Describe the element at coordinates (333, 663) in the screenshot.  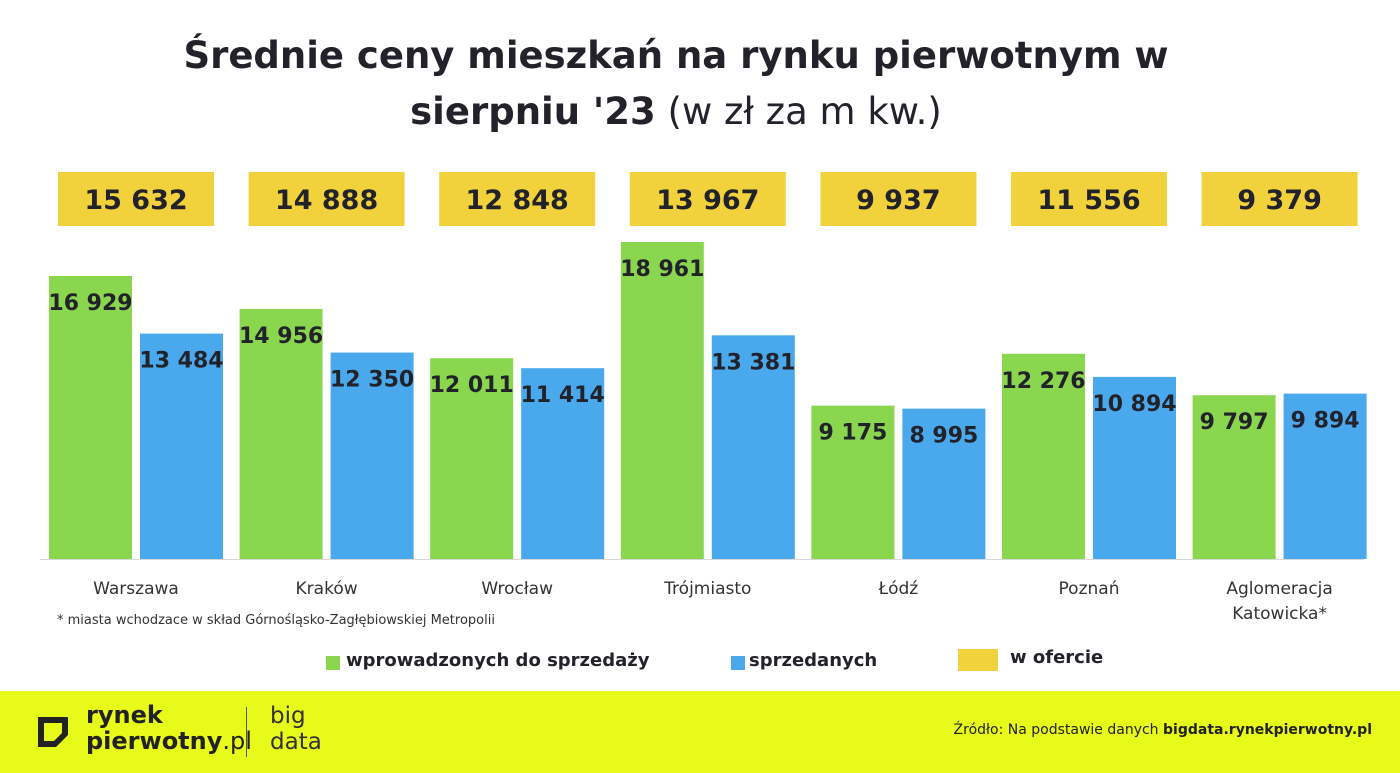
I see `legend-swatch-green` at that location.